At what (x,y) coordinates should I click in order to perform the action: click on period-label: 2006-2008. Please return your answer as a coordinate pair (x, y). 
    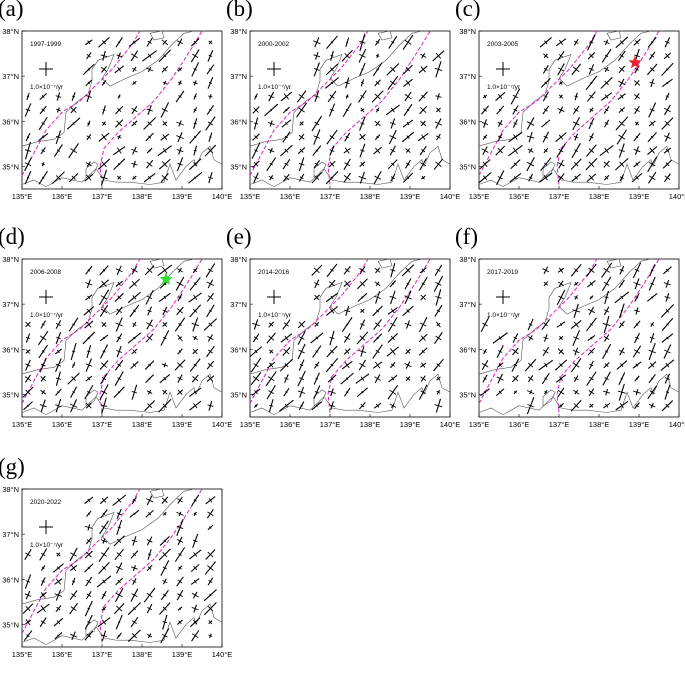
    Looking at the image, I should click on (45, 272).